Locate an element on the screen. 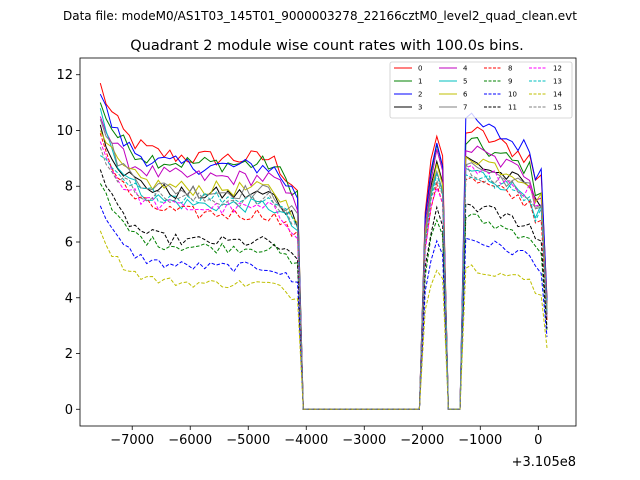 This screenshot has width=640, height=480. x-tick-label: −5000 is located at coordinates (248, 440).